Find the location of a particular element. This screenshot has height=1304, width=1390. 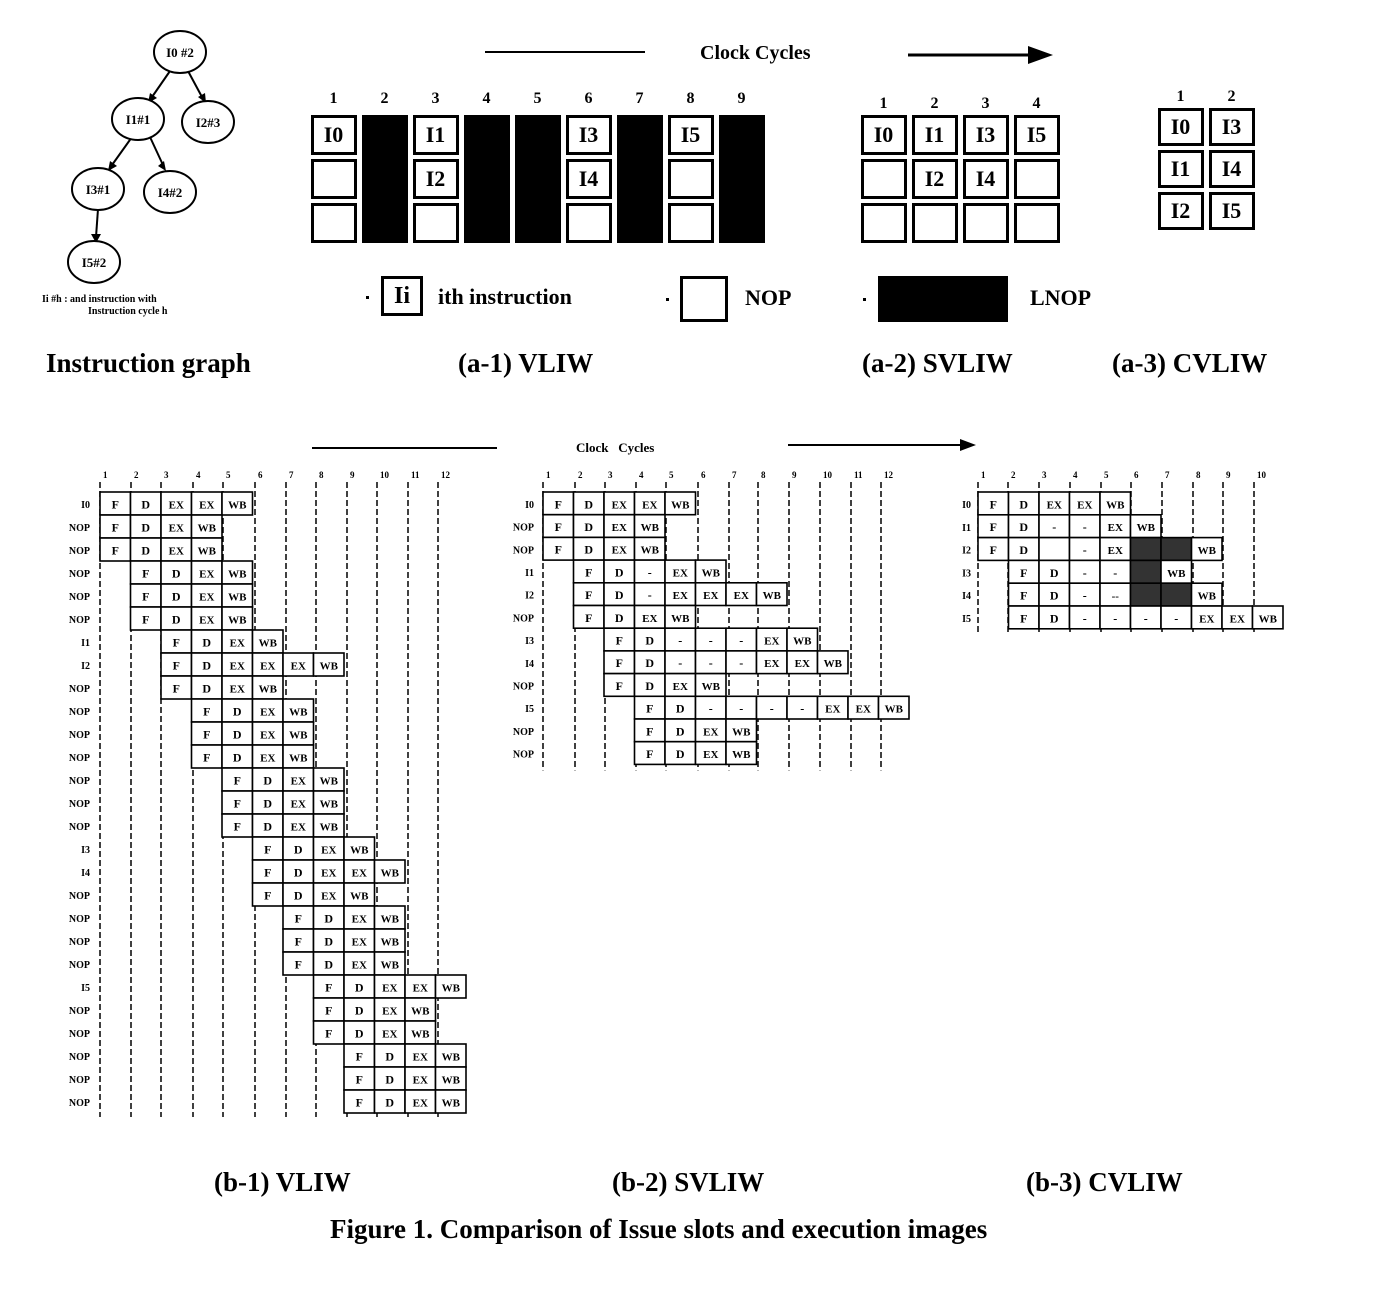

b1-tick-4: 4 is located at coordinates (198, 475).